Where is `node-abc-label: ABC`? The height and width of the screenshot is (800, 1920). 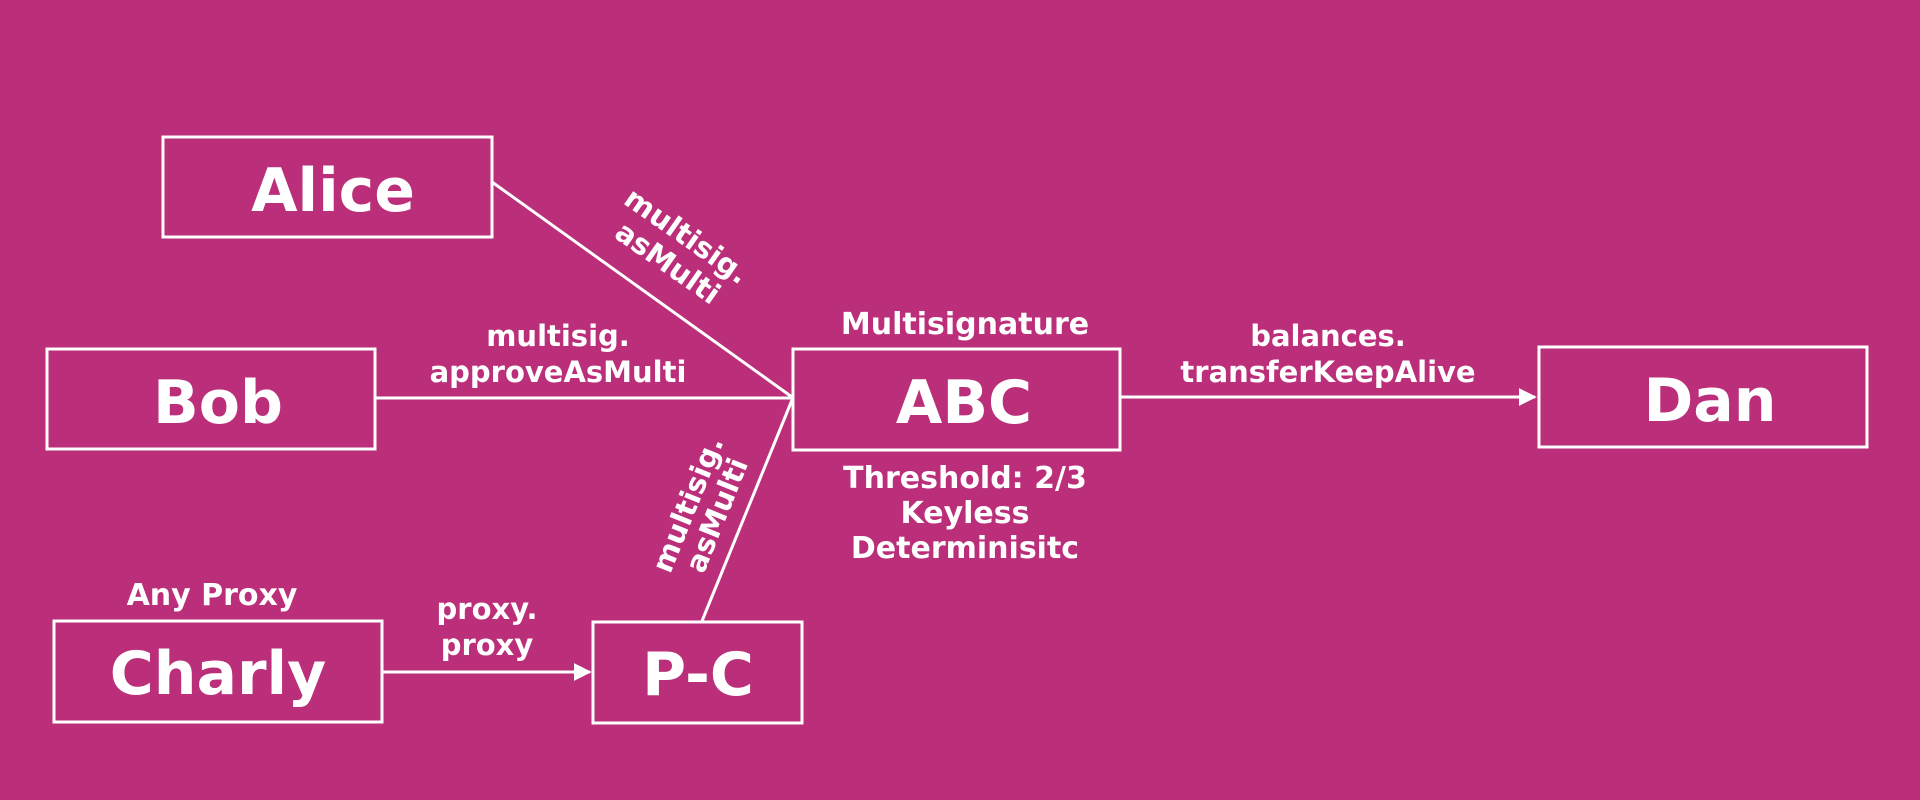
node-abc-label: ABC is located at coordinates (964, 403).